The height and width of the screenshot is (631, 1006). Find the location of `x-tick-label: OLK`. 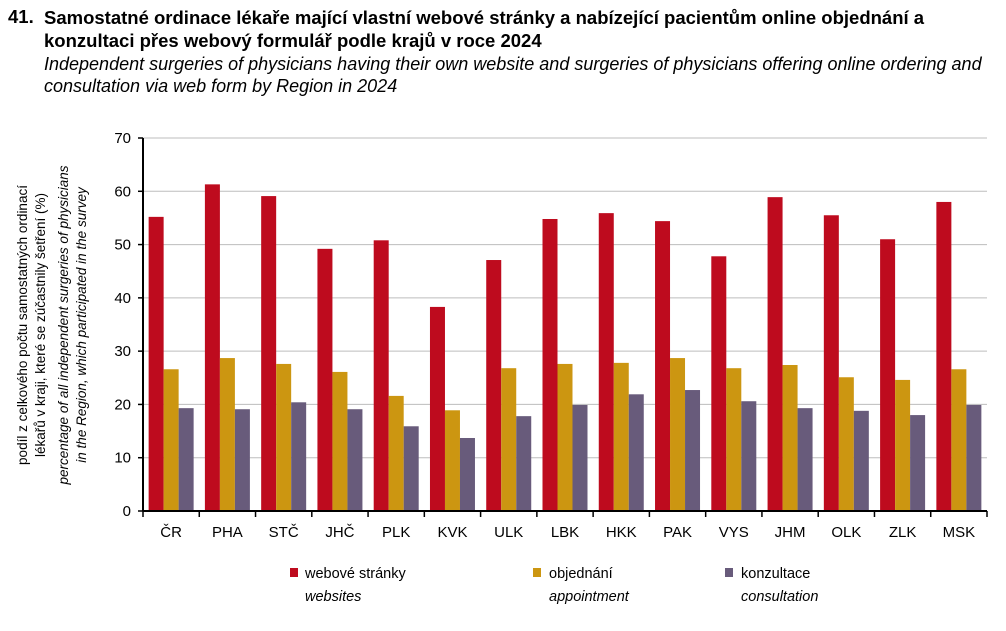

x-tick-label: OLK is located at coordinates (846, 532).